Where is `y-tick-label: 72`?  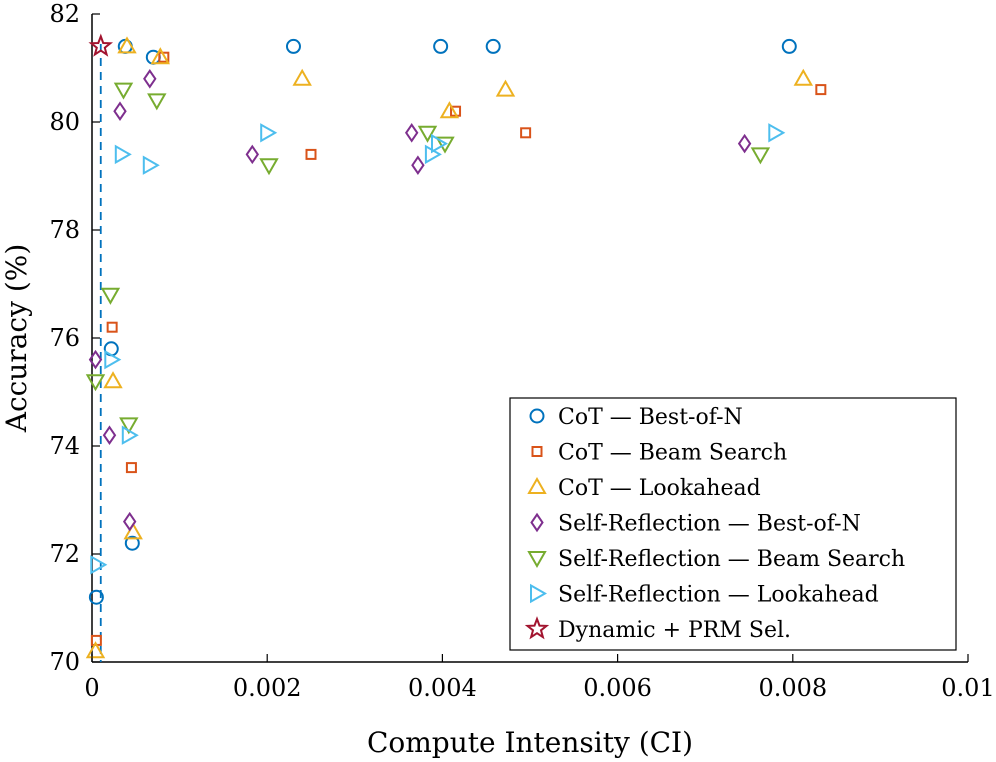
y-tick-label: 72 is located at coordinates (64, 554).